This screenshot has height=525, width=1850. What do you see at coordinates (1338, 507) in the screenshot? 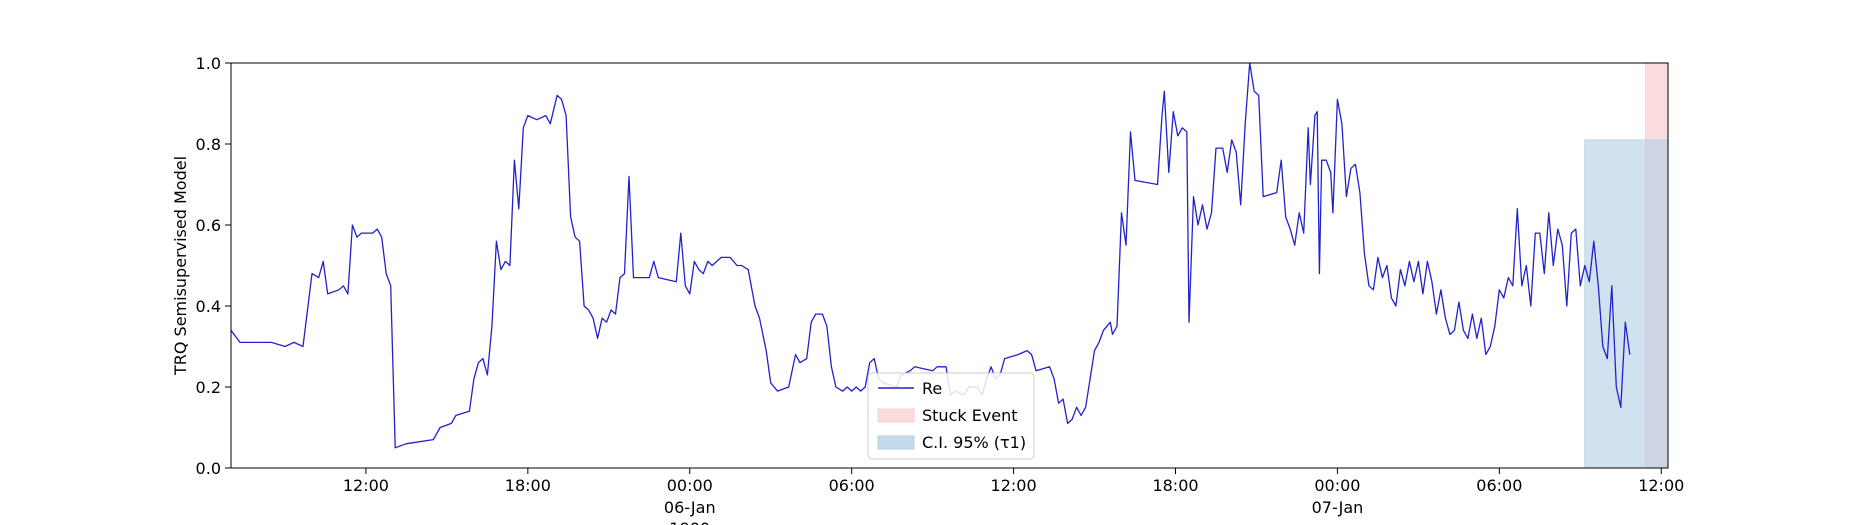
I see `x-tick-sublabel: 07-Jan` at bounding box center [1338, 507].